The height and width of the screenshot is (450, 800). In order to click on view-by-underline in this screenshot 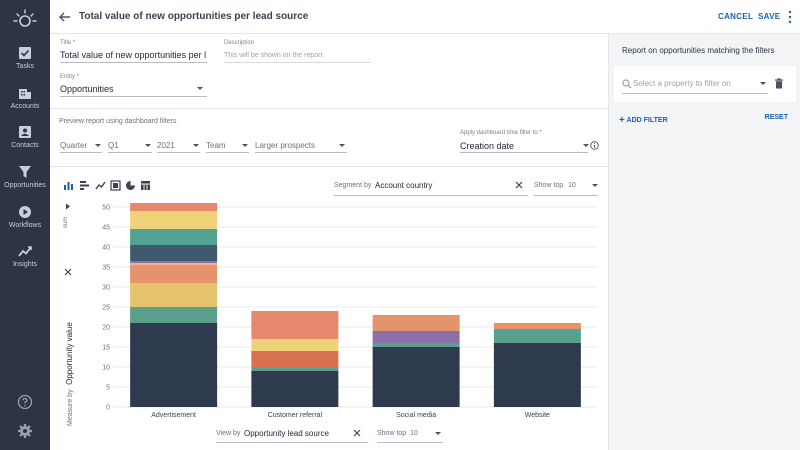, I will do `click(292, 442)`.